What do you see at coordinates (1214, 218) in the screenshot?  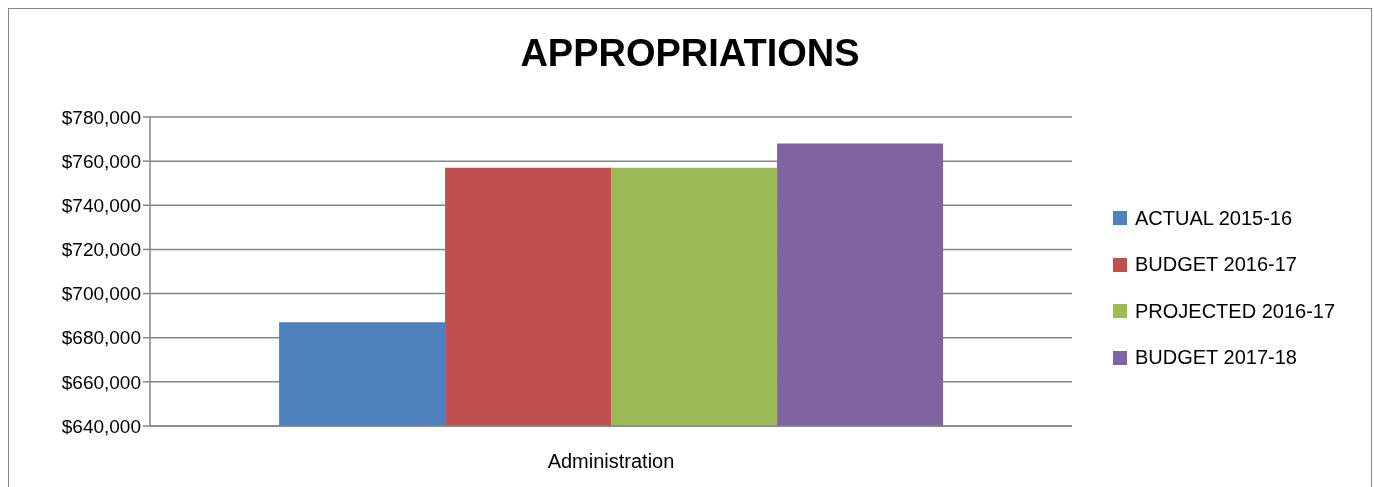 I see `legend-label: ACTUAL 2015-16` at bounding box center [1214, 218].